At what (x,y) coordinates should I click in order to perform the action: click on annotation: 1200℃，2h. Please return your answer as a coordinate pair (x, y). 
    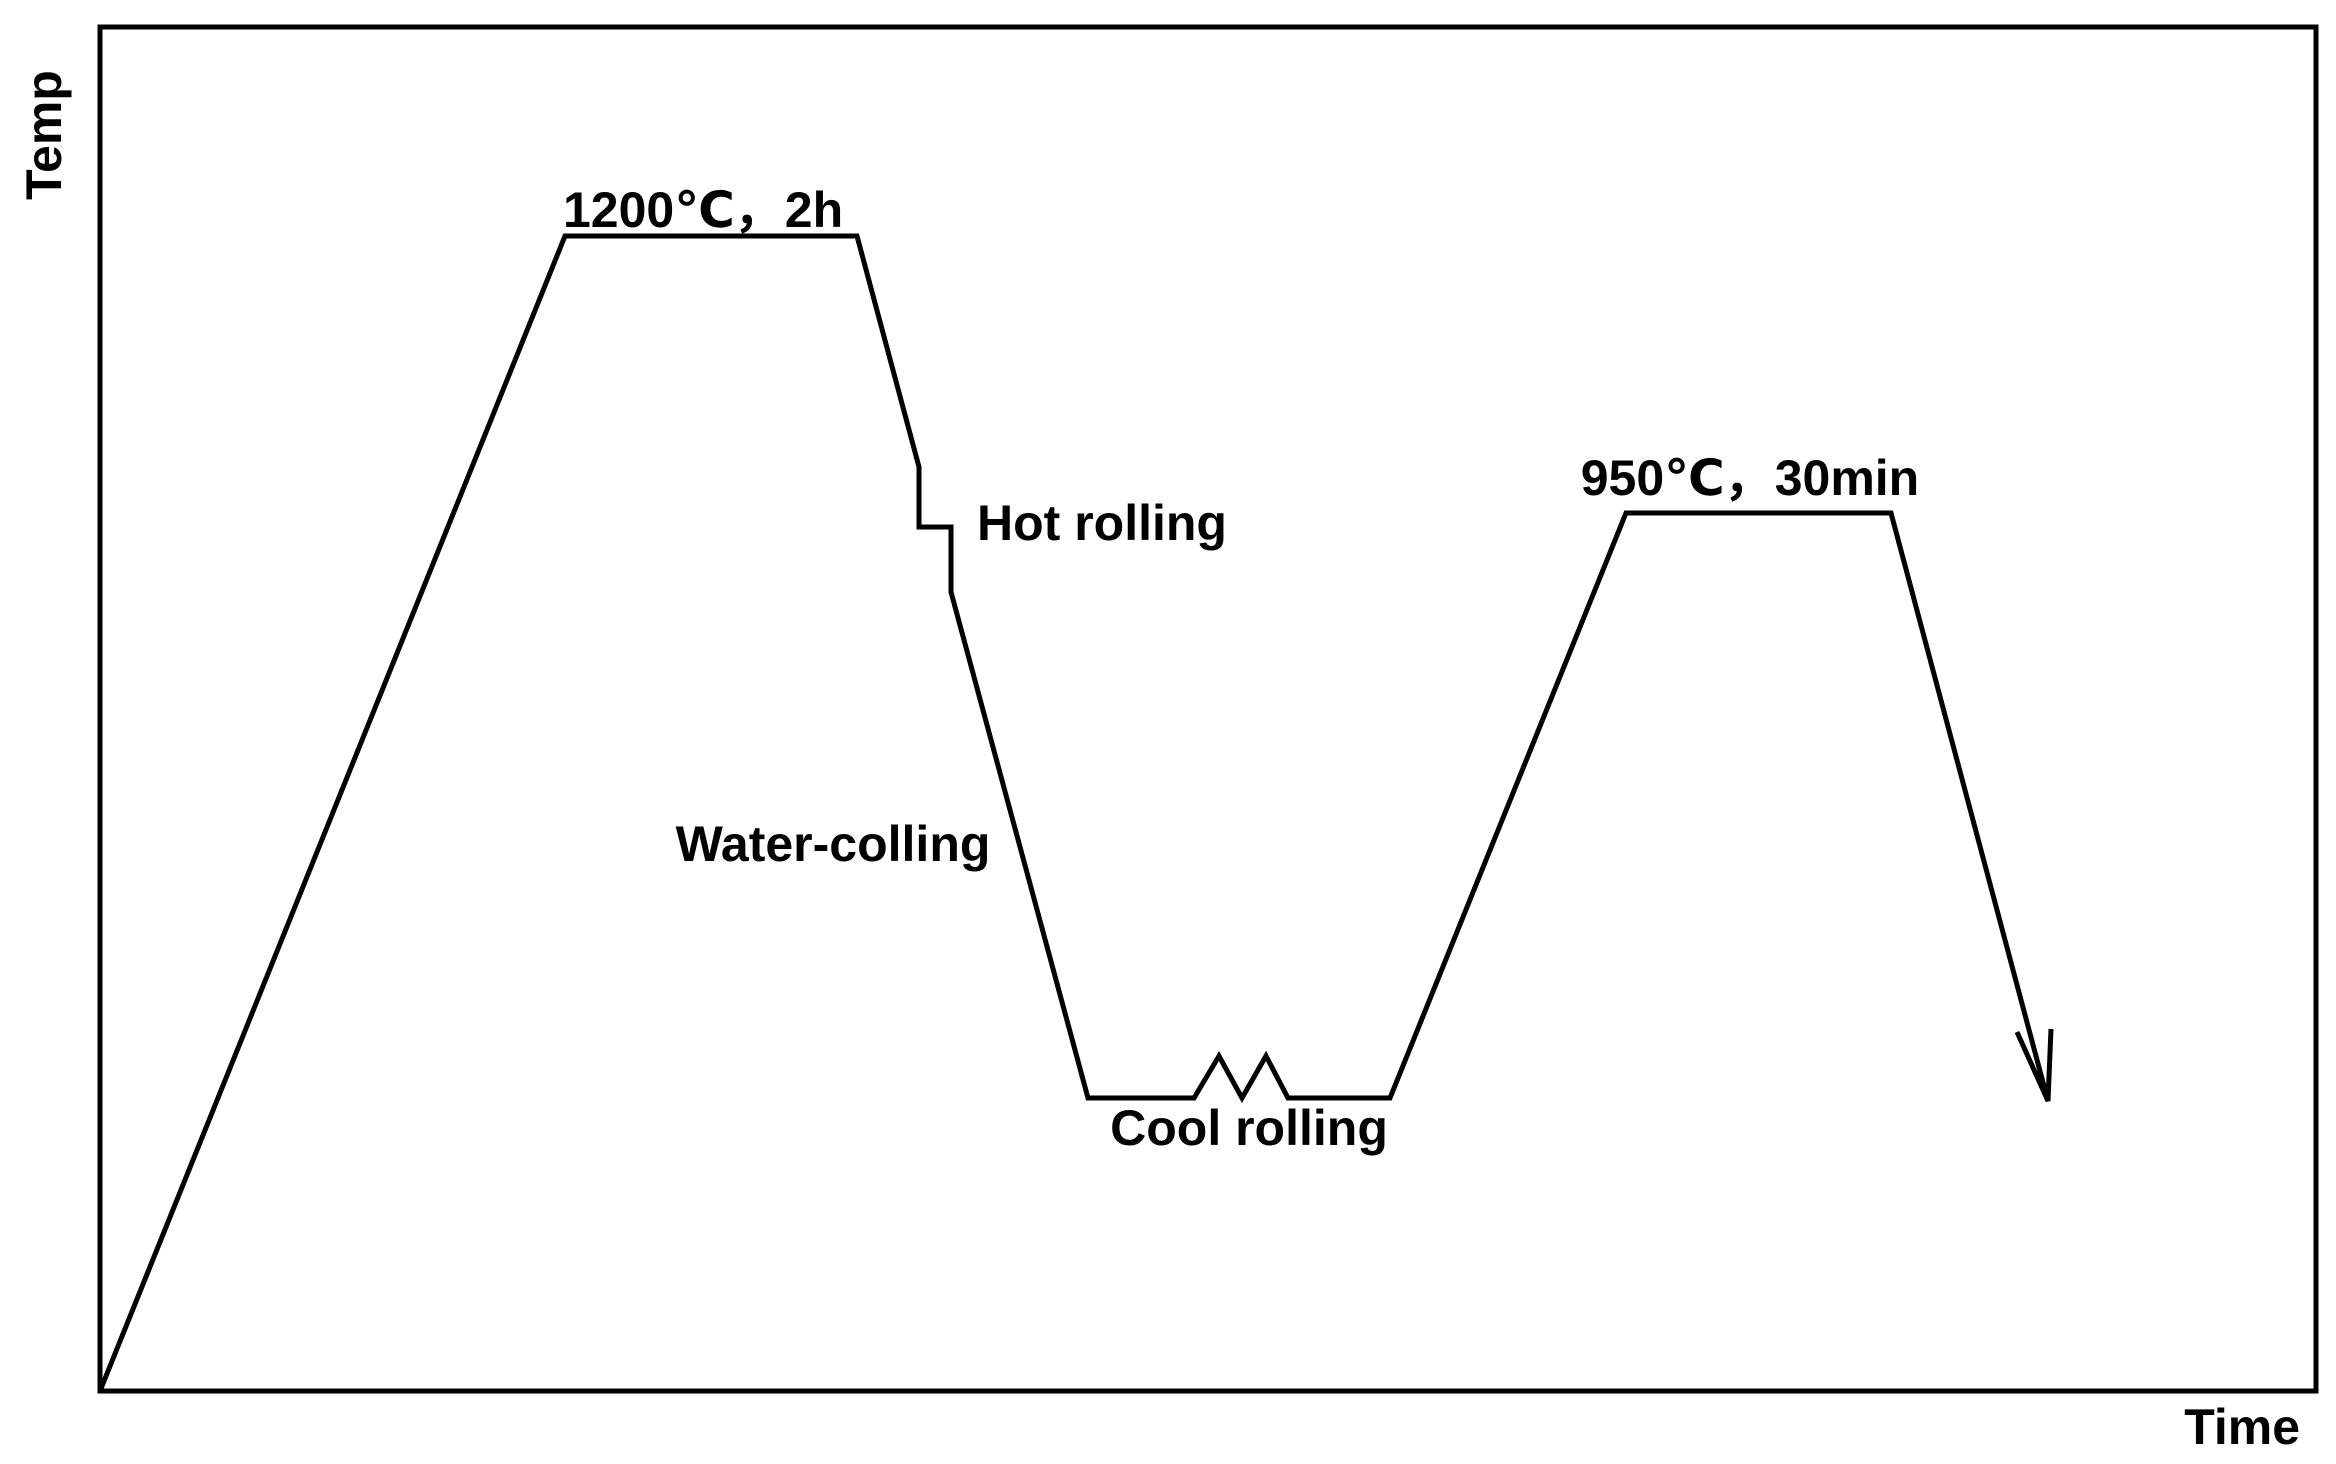
    Looking at the image, I should click on (703, 210).